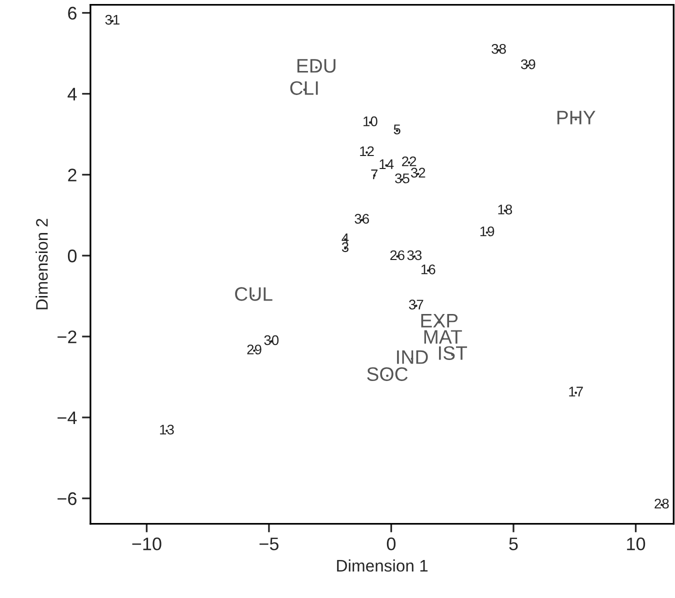  Describe the element at coordinates (72, 256) in the screenshot. I see `y-tick-label: 0` at that location.